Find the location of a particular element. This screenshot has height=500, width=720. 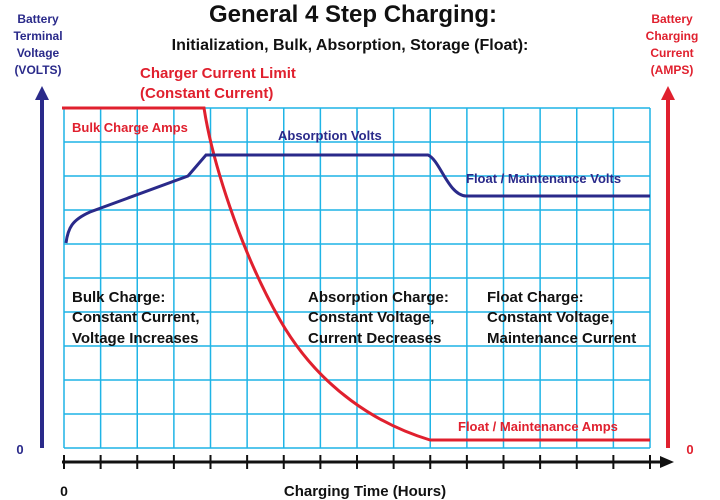

left-axis-label-line: Terminal is located at coordinates (37, 36).